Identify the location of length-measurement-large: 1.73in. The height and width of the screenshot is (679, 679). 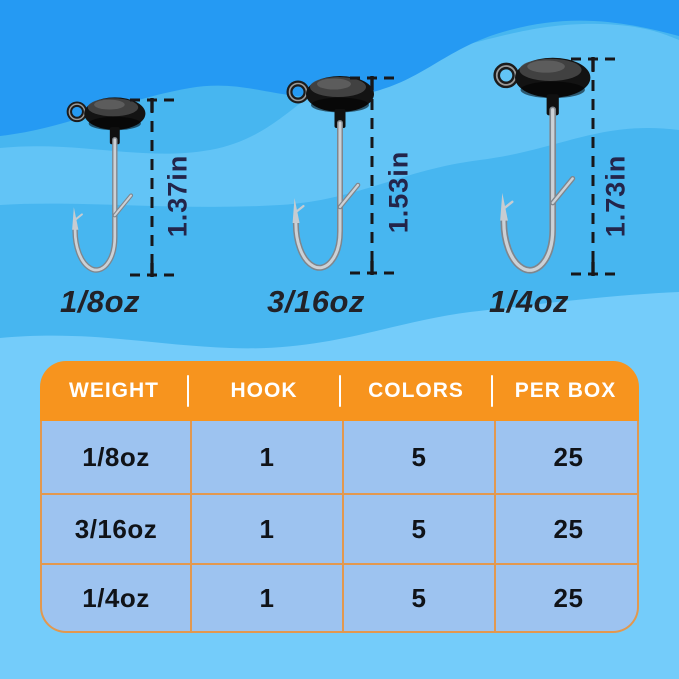
(615, 196).